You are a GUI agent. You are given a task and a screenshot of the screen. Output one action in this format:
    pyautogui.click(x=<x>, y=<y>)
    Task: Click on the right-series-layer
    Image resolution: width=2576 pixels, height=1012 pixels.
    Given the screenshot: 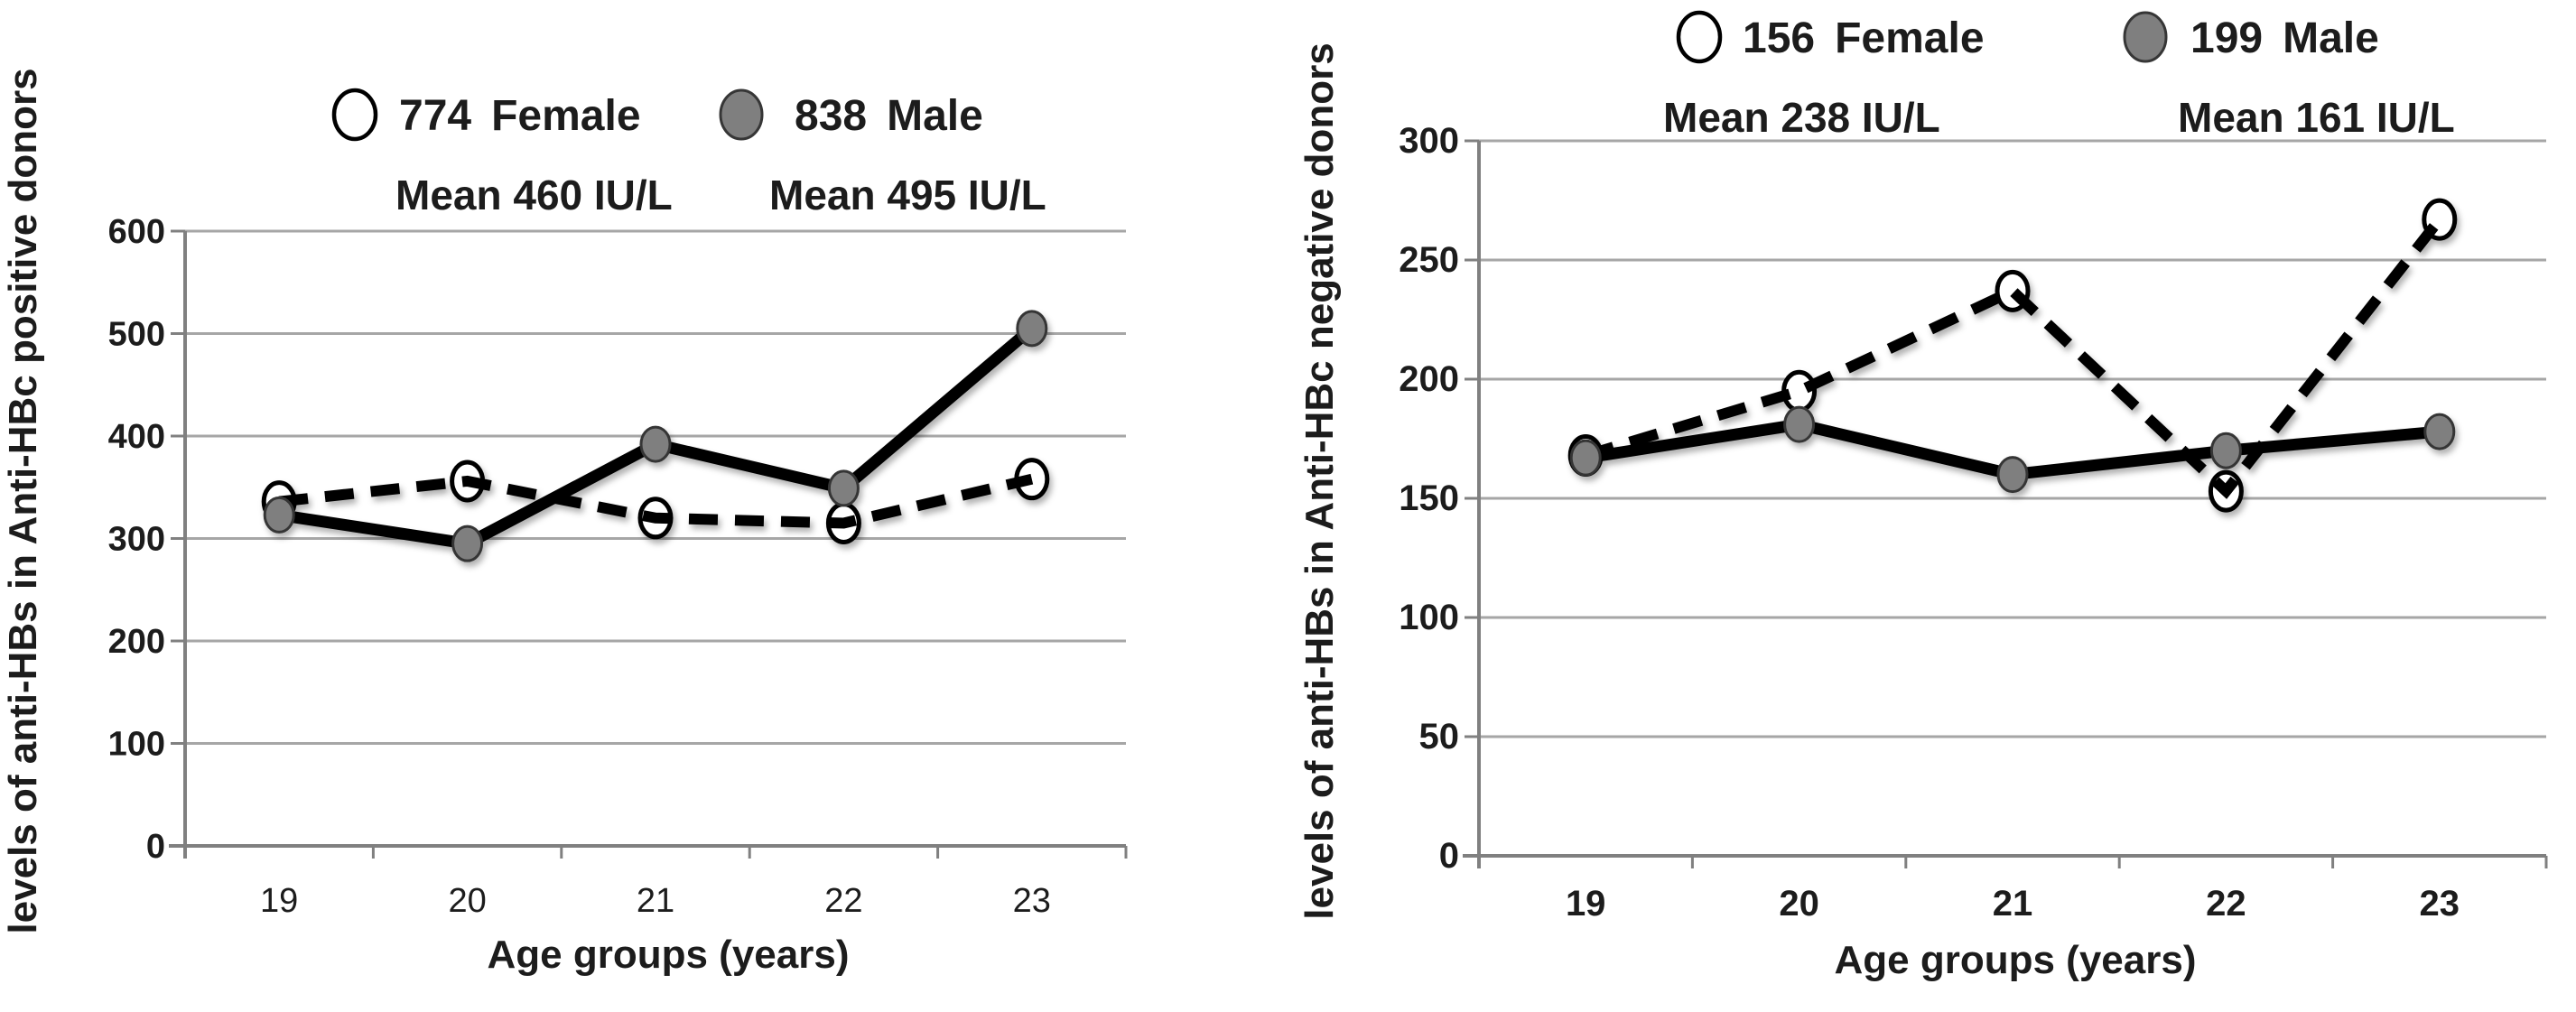 What is the action you would take?
    pyautogui.click(x=2012, y=355)
    